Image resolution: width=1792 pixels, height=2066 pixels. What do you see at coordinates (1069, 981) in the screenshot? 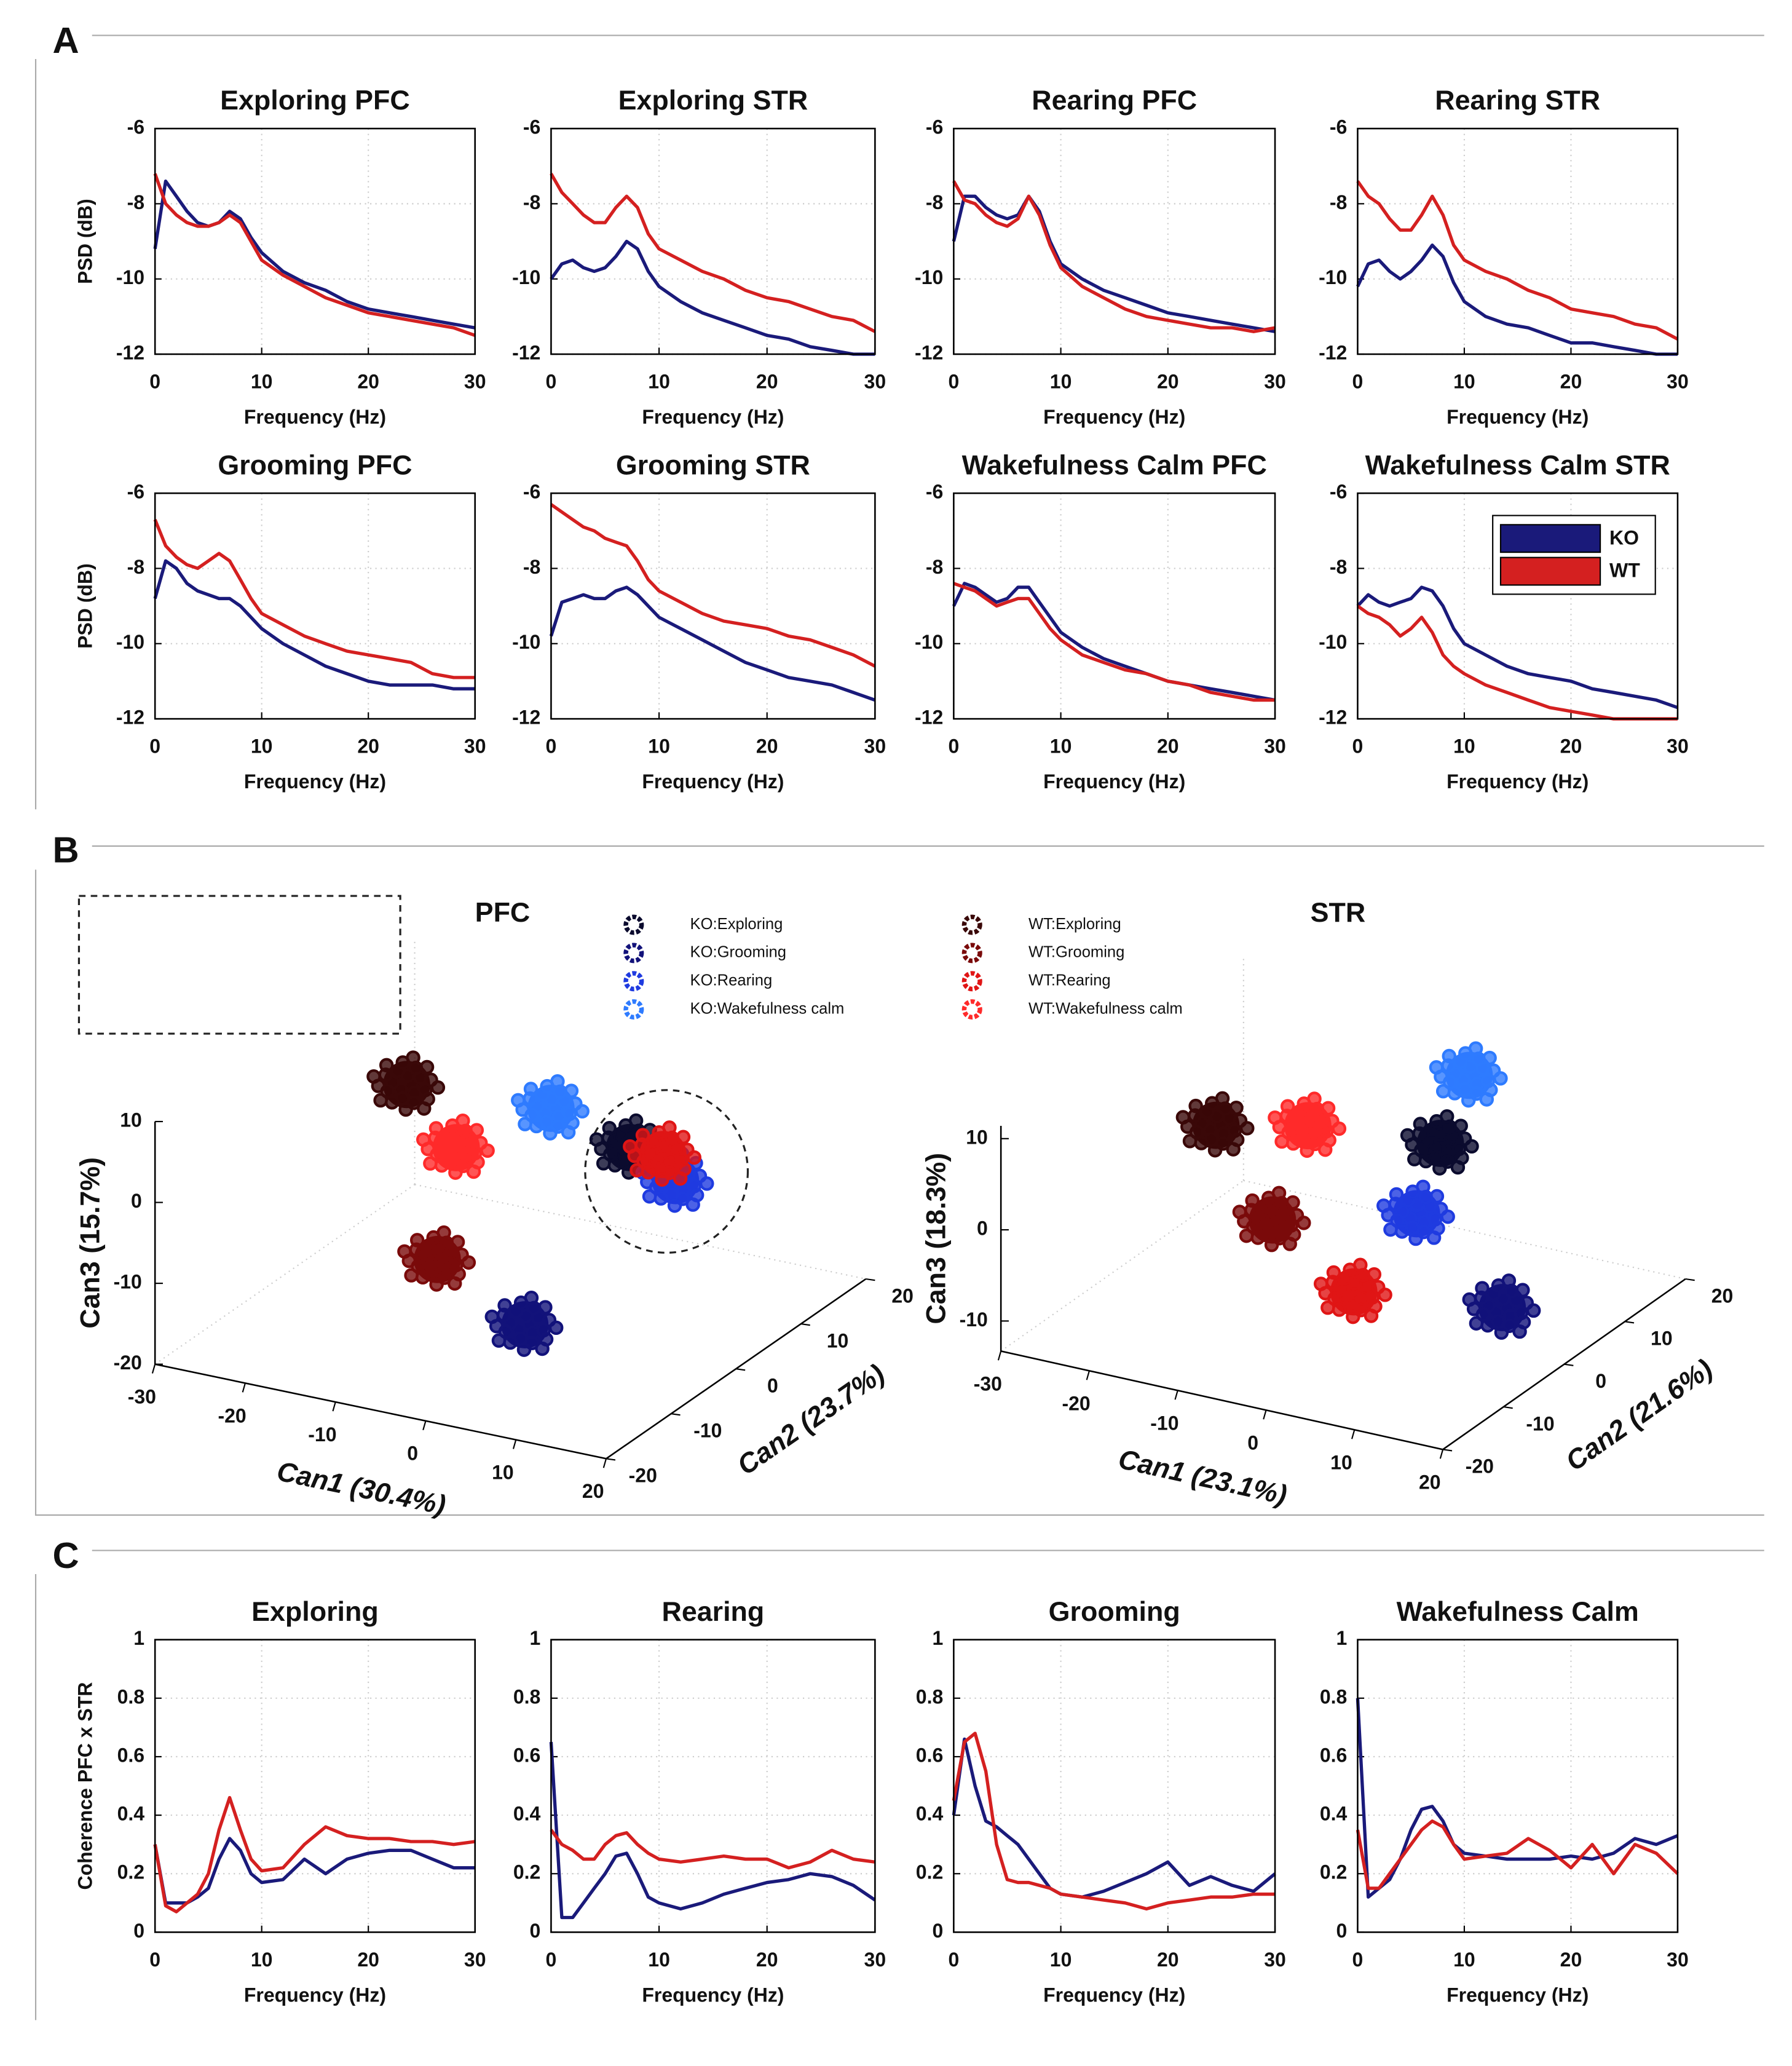
I see `legend-label: WT:Rearing` at bounding box center [1069, 981].